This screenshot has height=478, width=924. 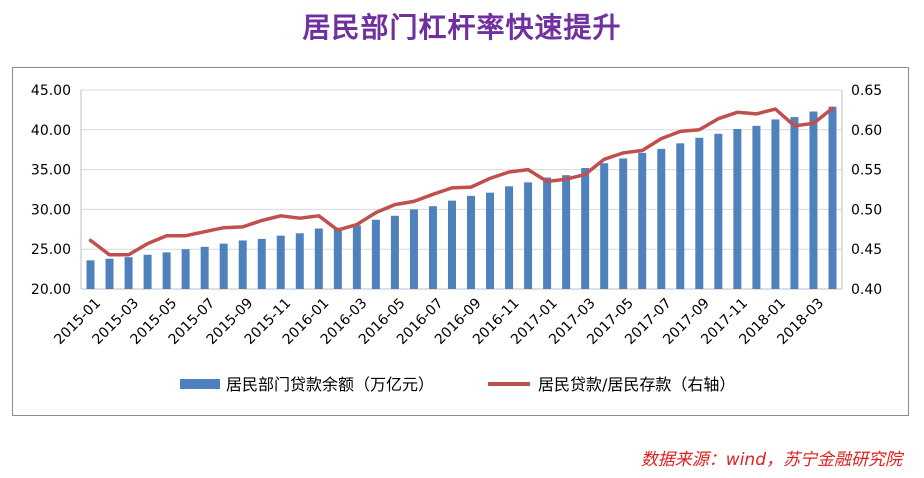 I want to click on chart-title: 居民部门杠杆率快速提升, so click(x=462, y=27).